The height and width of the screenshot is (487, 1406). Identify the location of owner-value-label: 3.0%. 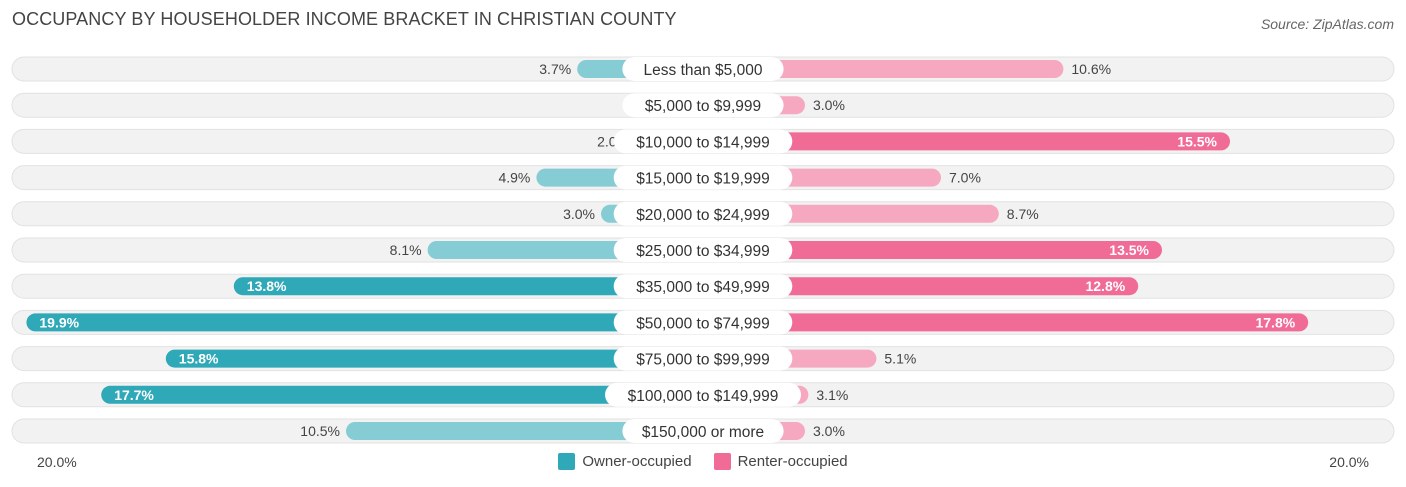
(579, 214).